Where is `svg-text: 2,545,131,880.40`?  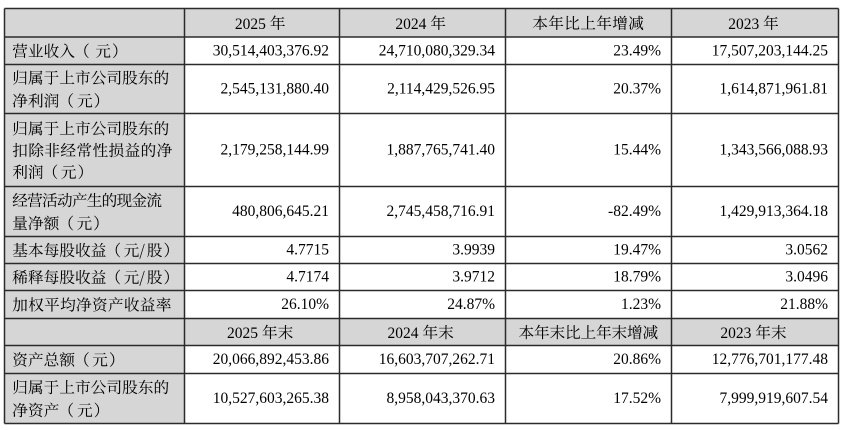 svg-text: 2,545,131,880.40 is located at coordinates (275, 89).